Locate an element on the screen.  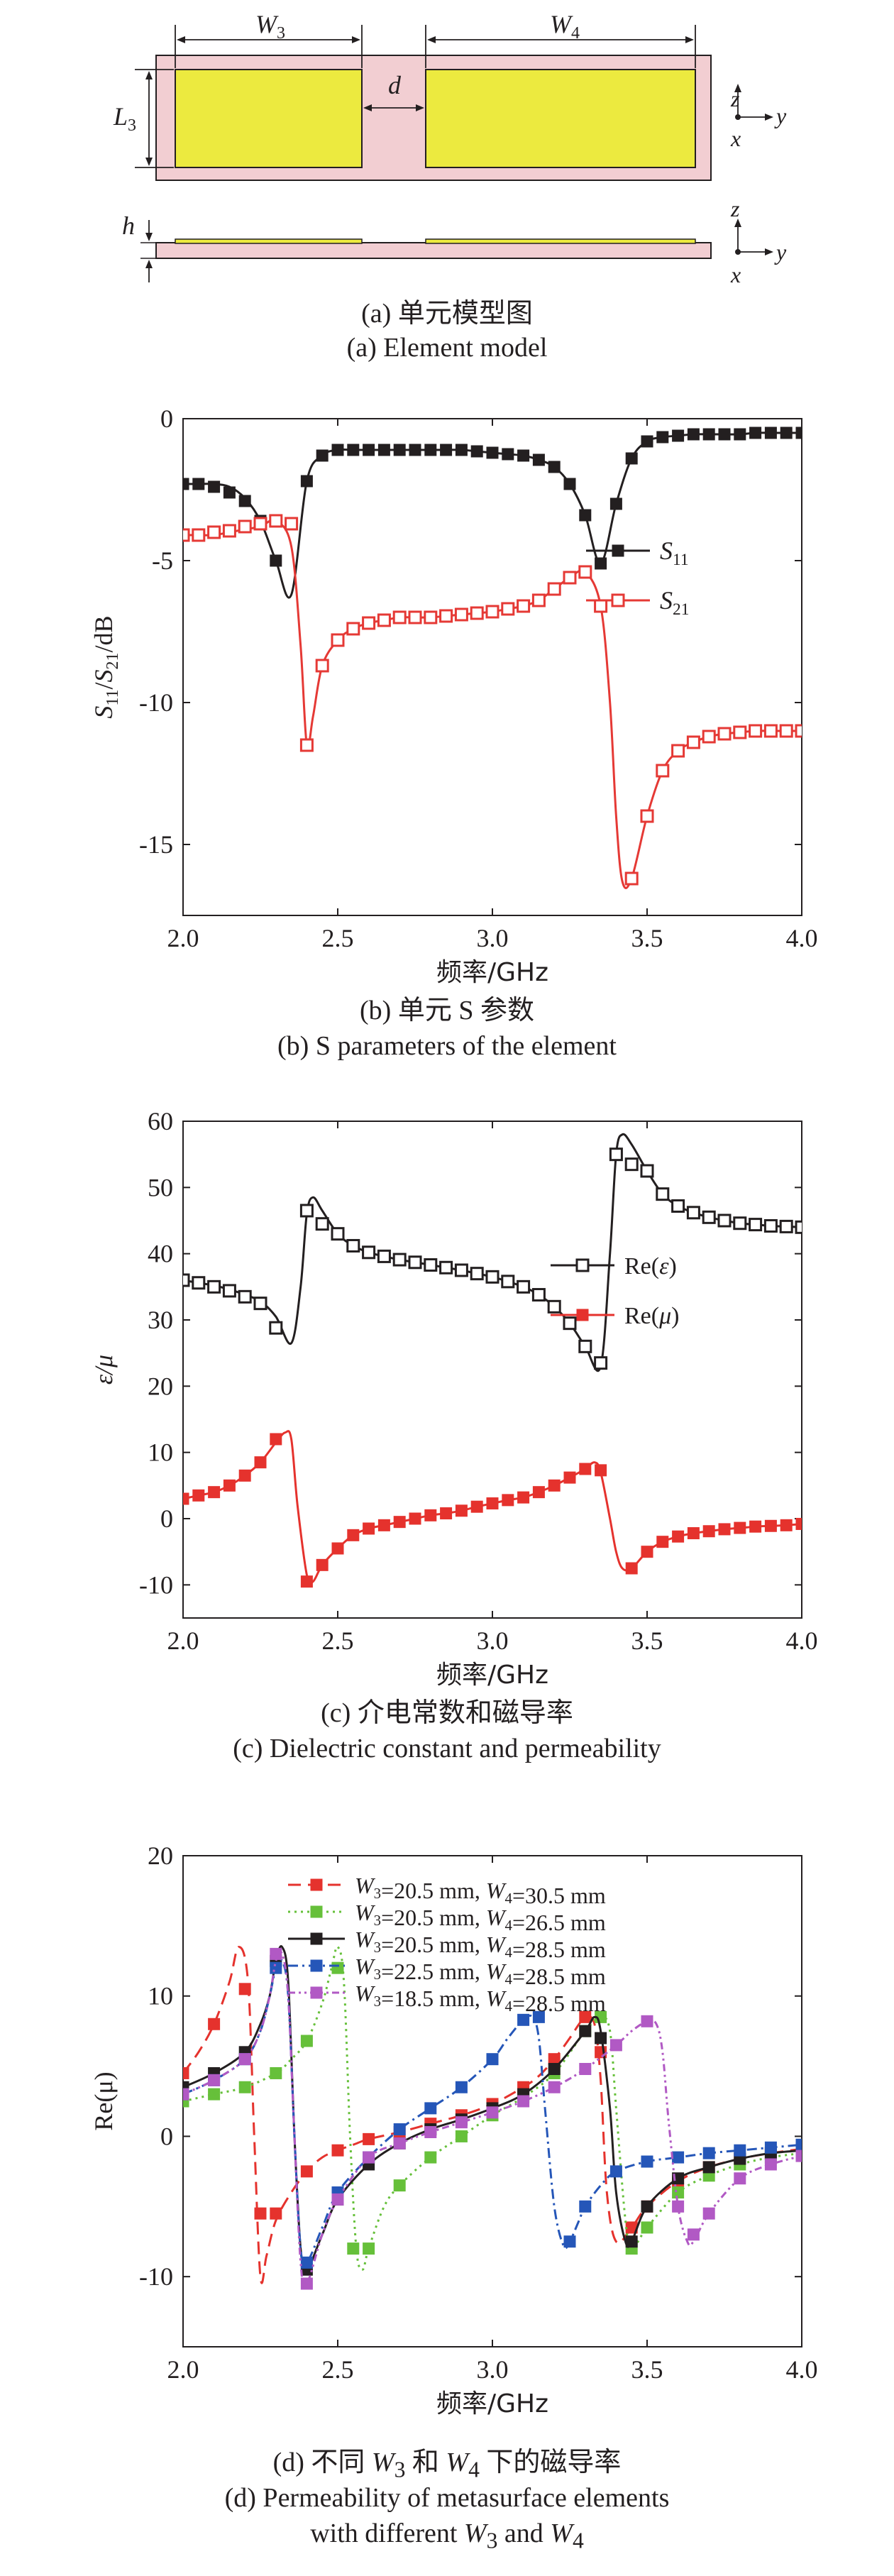
legend-label-3: W3=22.5 mm, W4=28.5 mm is located at coordinates (480, 1971).